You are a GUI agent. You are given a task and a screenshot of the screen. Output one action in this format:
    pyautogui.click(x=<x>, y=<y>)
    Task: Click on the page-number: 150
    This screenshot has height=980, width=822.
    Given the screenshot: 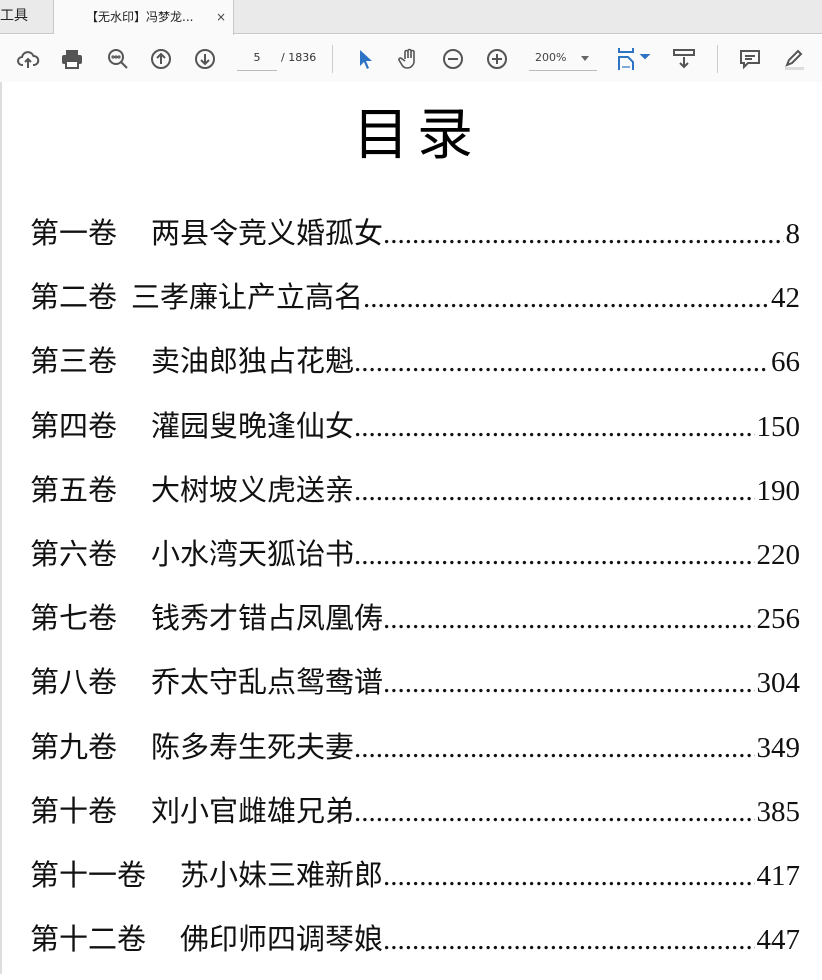 What is the action you would take?
    pyautogui.click(x=778, y=426)
    